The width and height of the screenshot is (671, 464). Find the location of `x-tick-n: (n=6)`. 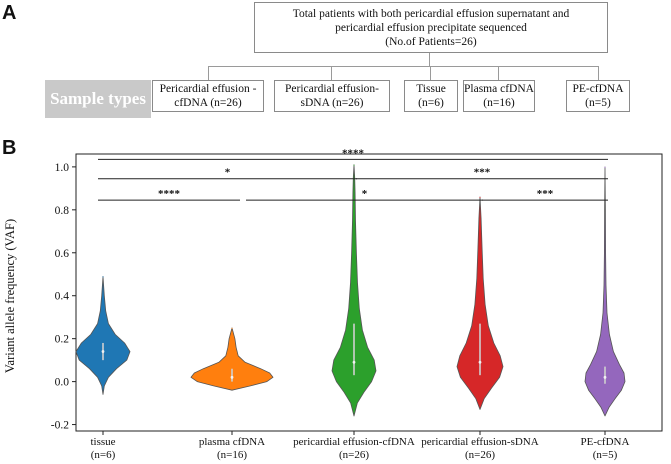

x-tick-n: (n=6) is located at coordinates (103, 455).